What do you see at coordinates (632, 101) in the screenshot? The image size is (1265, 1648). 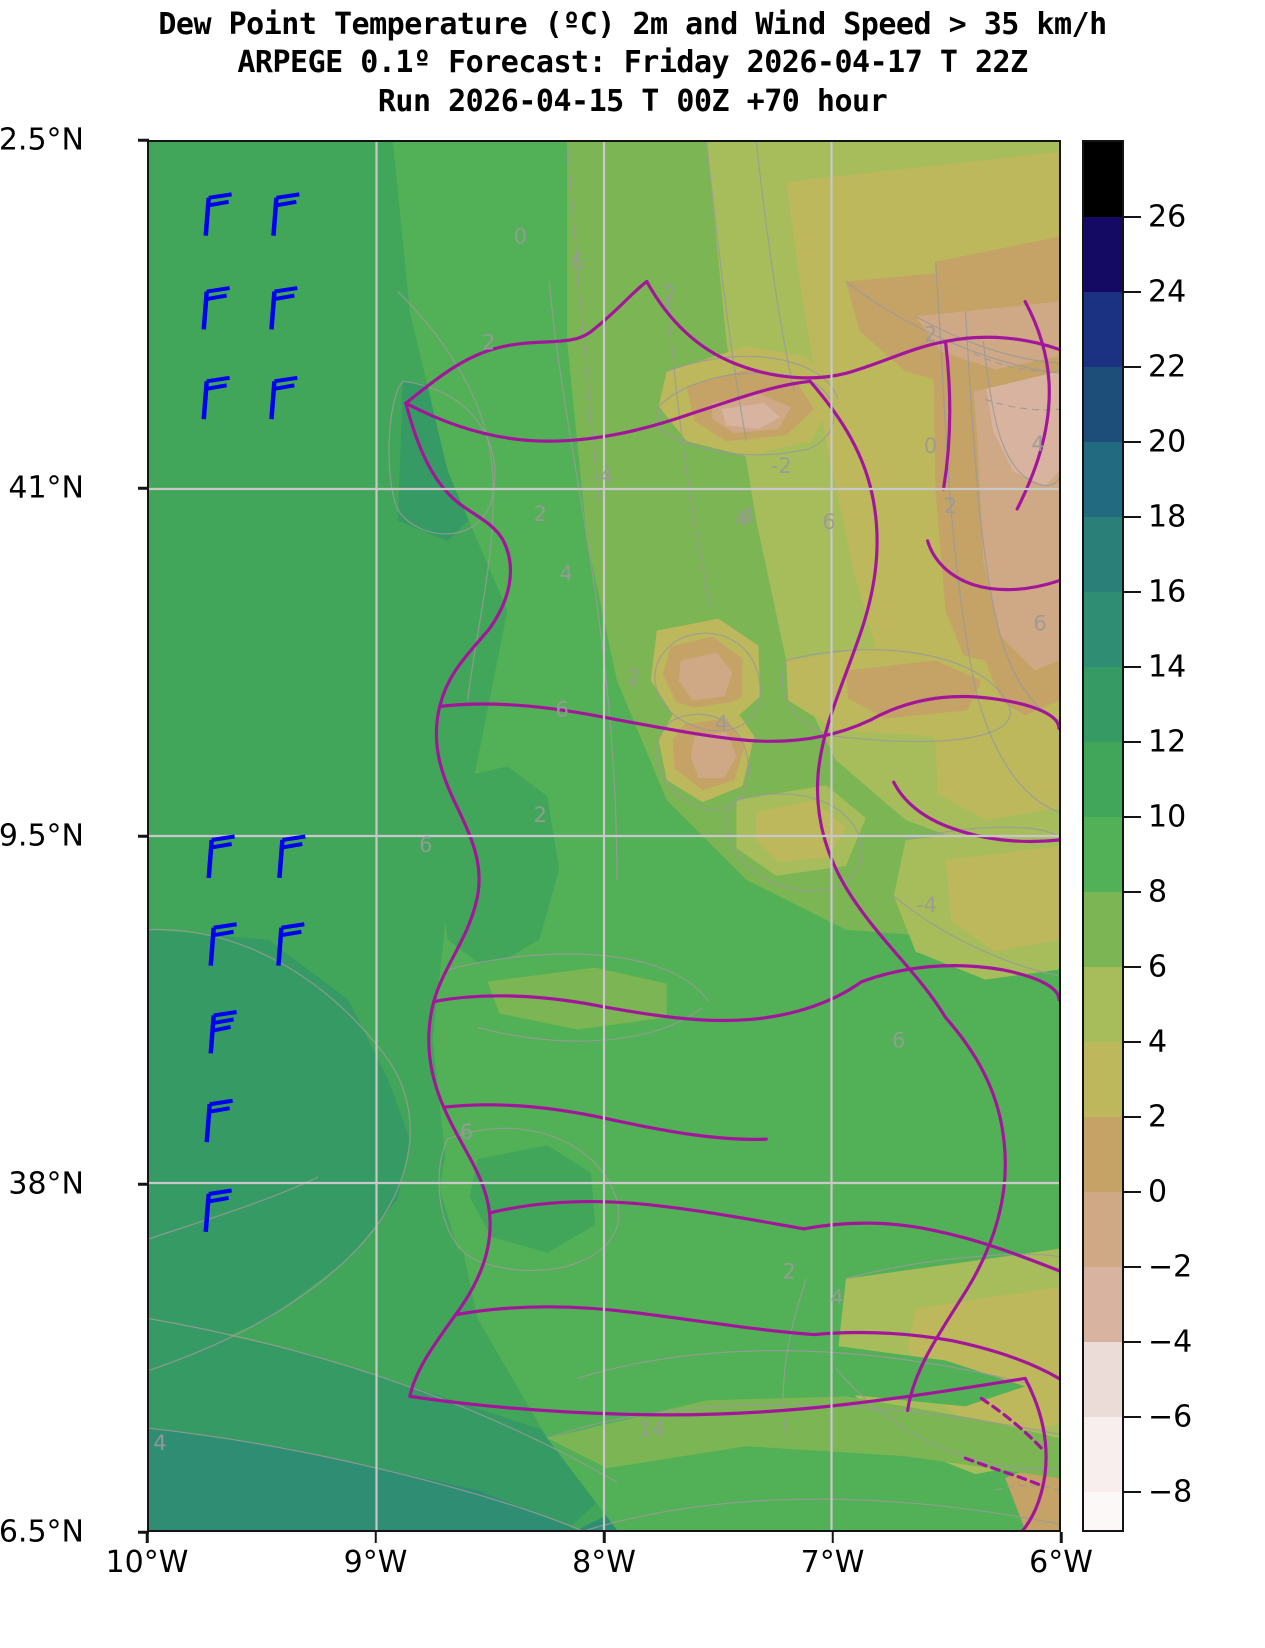 I see `title-line-3: Run 2026-04-15 T 00Z +70 hour` at bounding box center [632, 101].